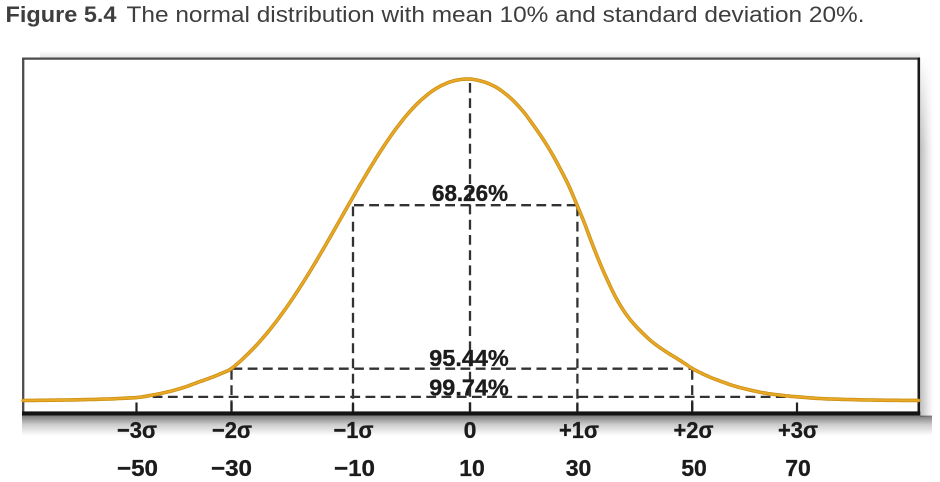  What do you see at coordinates (232, 430) in the screenshot?
I see `svg-text: −2σ` at bounding box center [232, 430].